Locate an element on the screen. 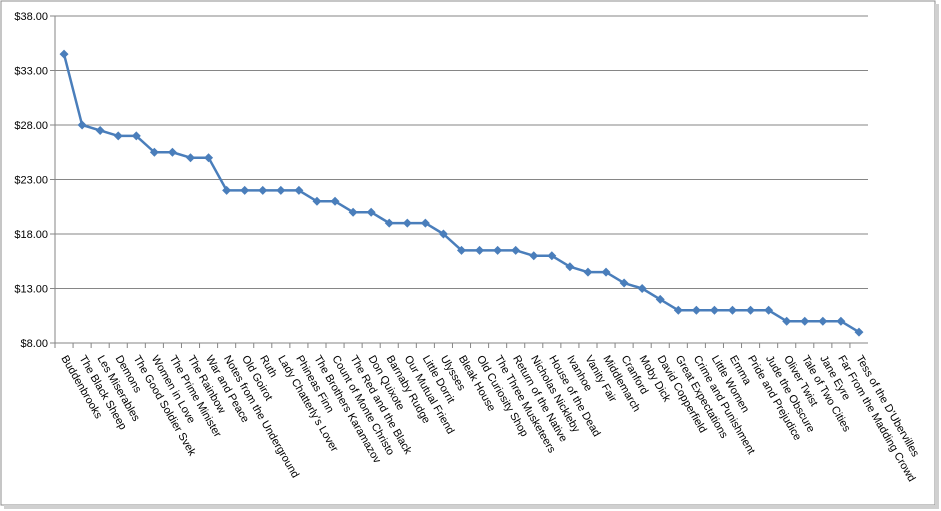 The width and height of the screenshot is (941, 511). y-tick-label: $28.00 is located at coordinates (31, 126).